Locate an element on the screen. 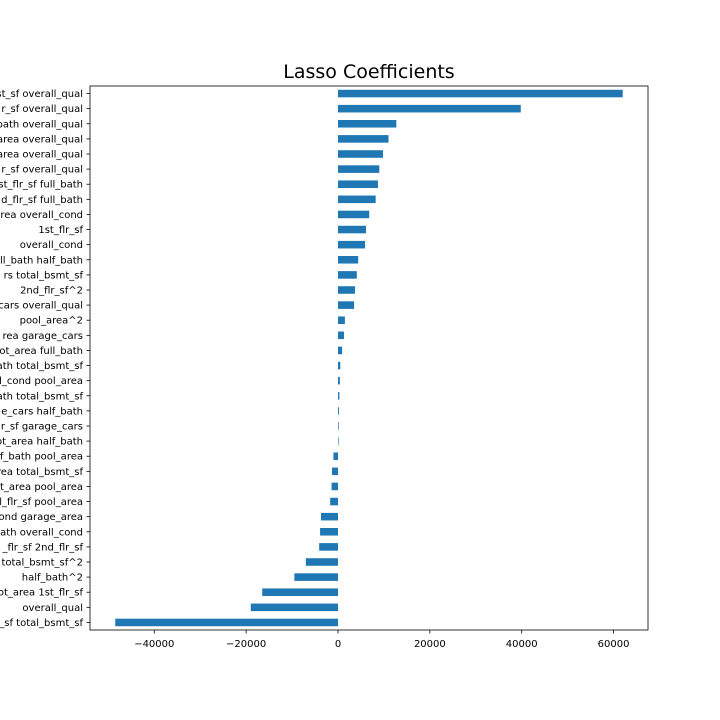 This screenshot has height=720, width=720. y-tick-label: total_bsmt_sf^2 is located at coordinates (42, 563).